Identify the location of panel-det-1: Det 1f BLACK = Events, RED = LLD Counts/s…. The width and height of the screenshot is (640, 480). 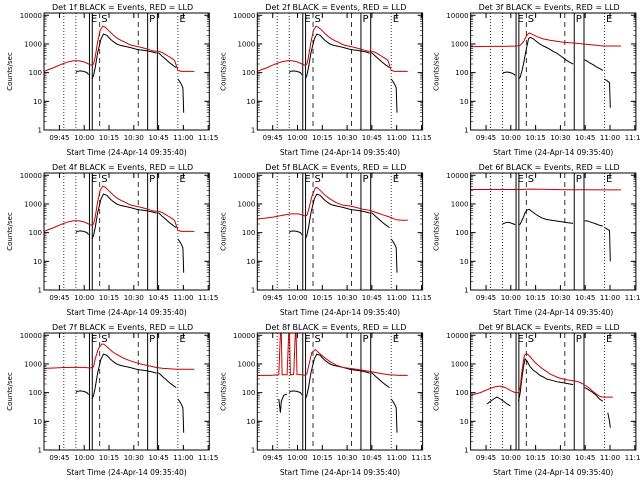
(112, 80).